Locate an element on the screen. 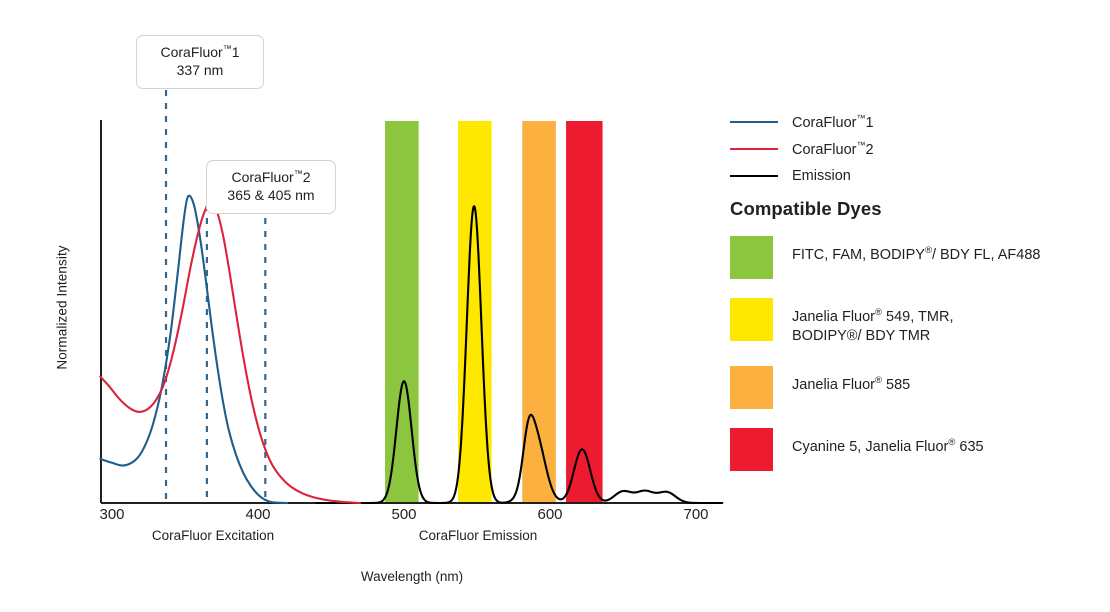 This screenshot has height=612, width=1110. callout-corafluor2: CoraFluor™2 365 & 405 nm is located at coordinates (271, 187).